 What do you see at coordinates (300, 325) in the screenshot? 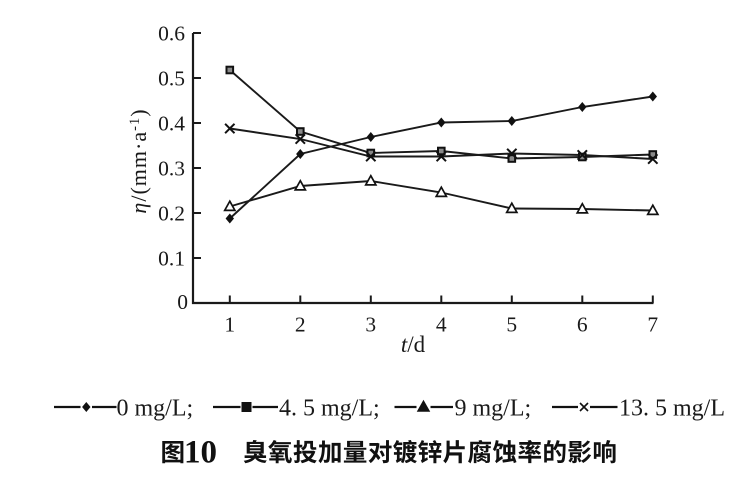
I see `svg-text: 2` at bounding box center [300, 325].